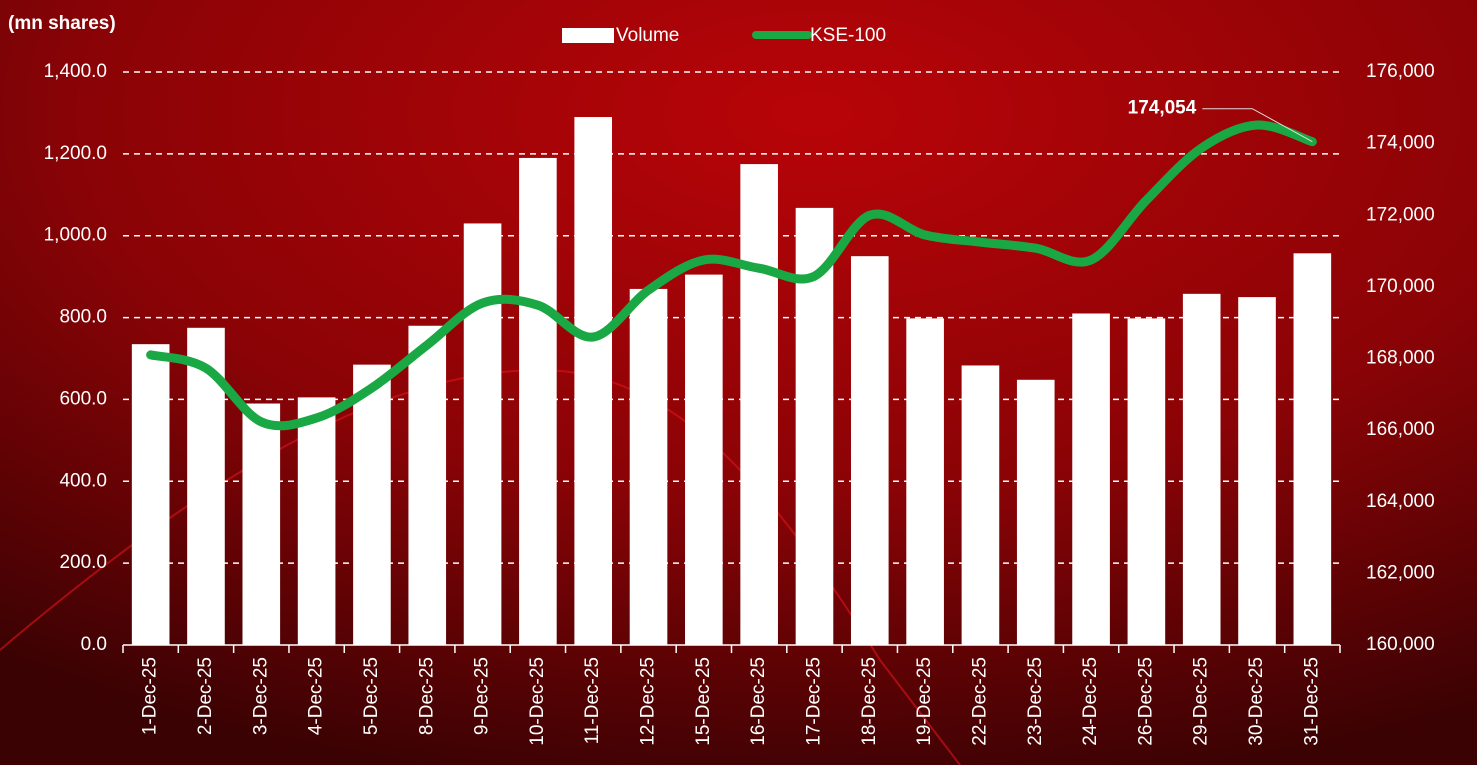  What do you see at coordinates (979, 701) in the screenshot?
I see `x-tick-label: 22-Dec-25` at bounding box center [979, 701].